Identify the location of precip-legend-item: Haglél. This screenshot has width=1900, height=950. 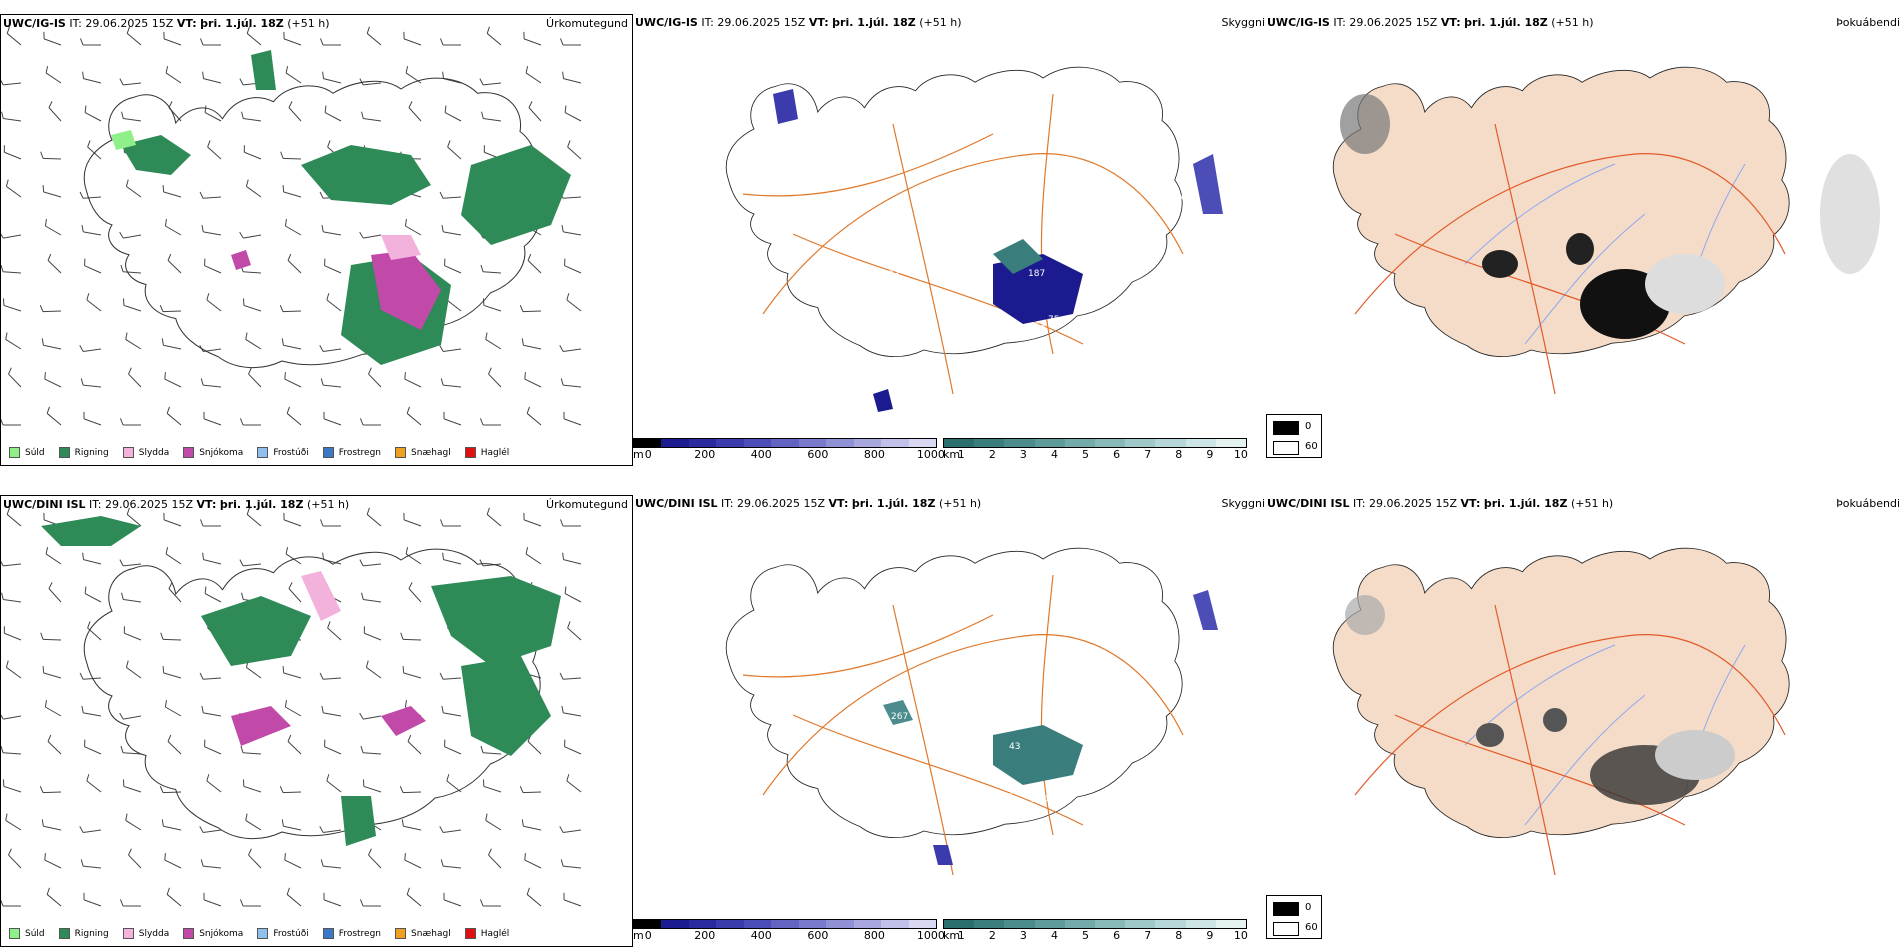
(487, 452).